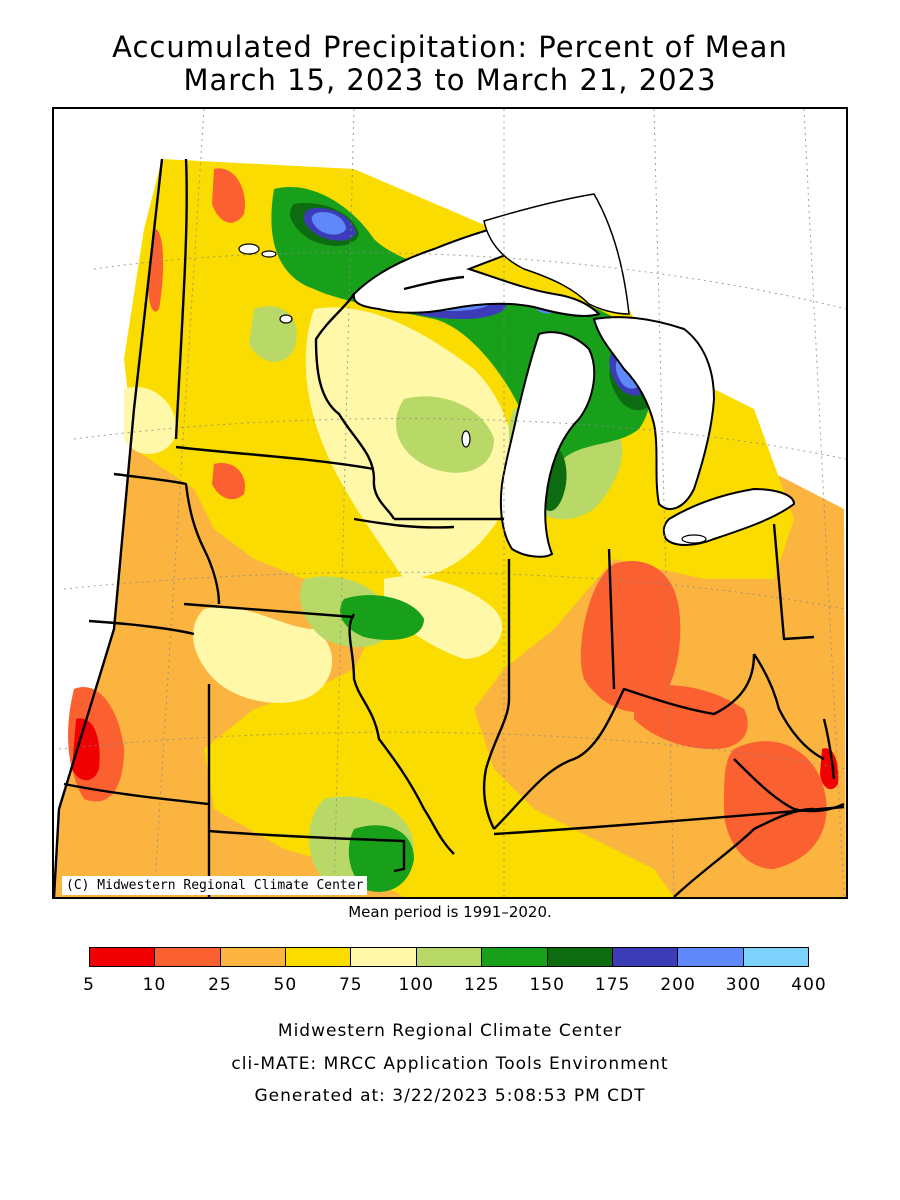 Image resolution: width=900 pixels, height=1200 pixels. What do you see at coordinates (612, 985) in the screenshot?
I see `legend-tick-label: 175` at bounding box center [612, 985].